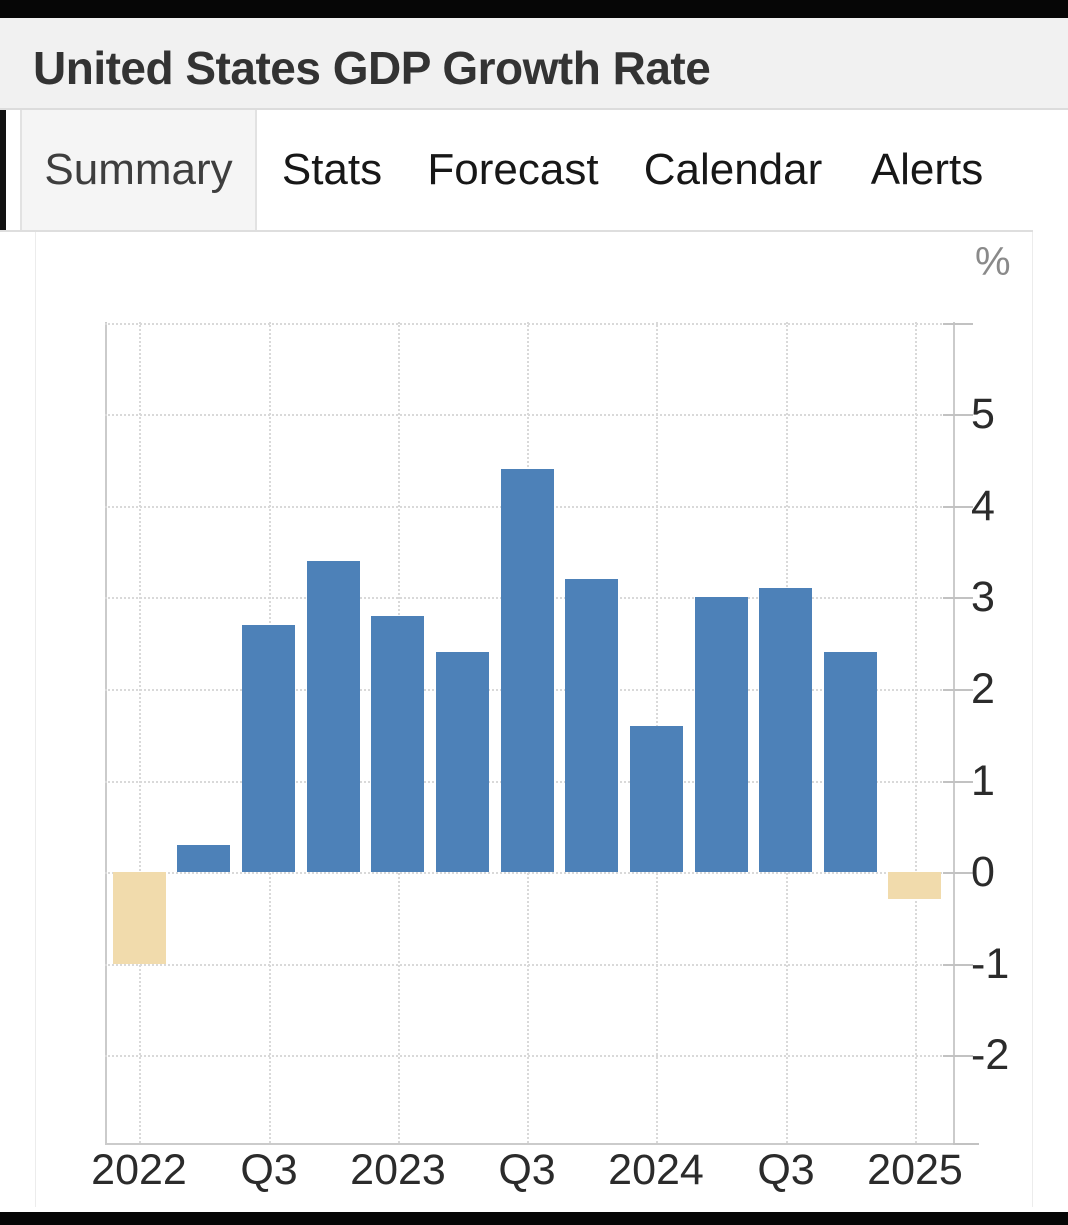 This screenshot has width=1068, height=1225. I want to click on tab-summary: Summary, so click(138, 170).